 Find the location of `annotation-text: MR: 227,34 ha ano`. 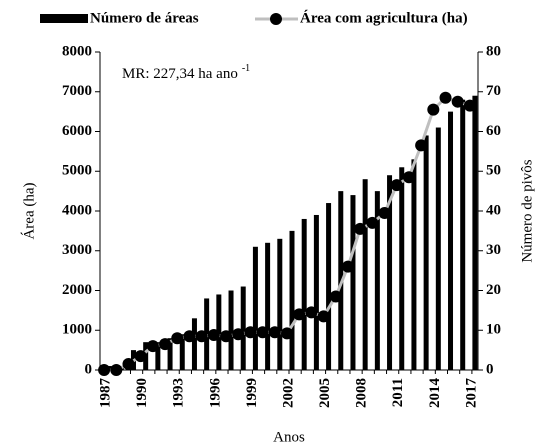

annotation-text: MR: 227,34 ha ano is located at coordinates (180, 74).